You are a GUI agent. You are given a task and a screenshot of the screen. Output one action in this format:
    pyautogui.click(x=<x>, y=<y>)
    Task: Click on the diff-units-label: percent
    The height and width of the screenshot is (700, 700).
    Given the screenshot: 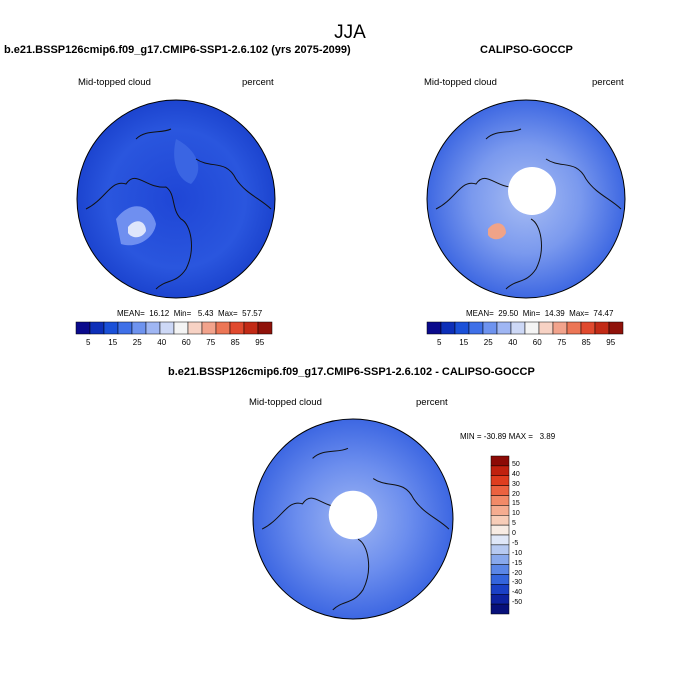 What is the action you would take?
    pyautogui.click(x=432, y=402)
    